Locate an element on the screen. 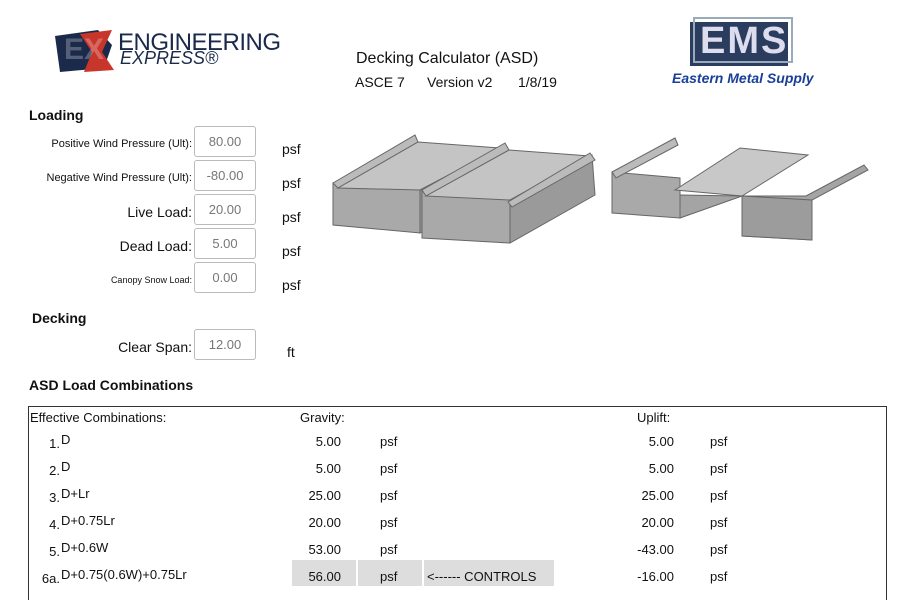  gravity-value: 20.00 is located at coordinates (324, 522).